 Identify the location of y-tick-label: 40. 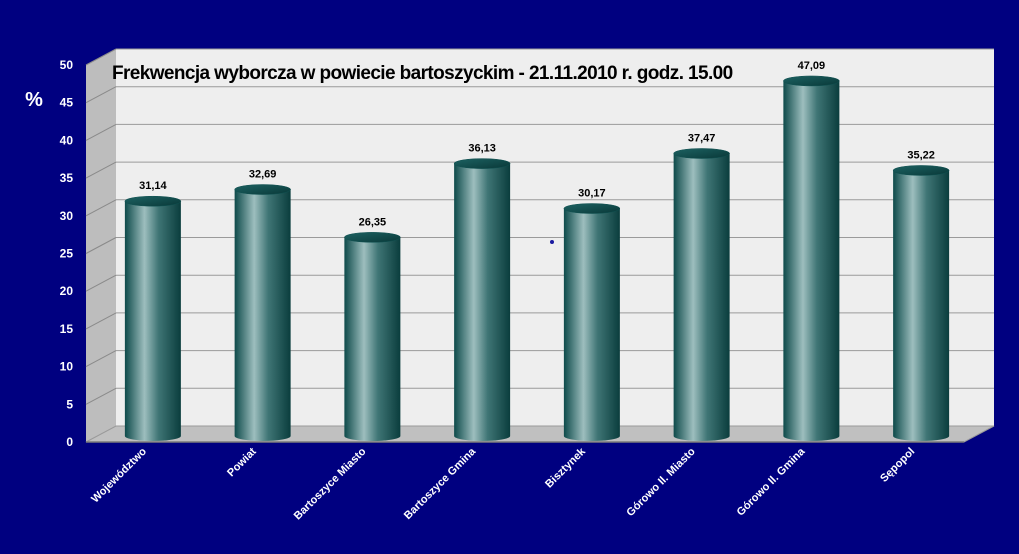
(67, 140).